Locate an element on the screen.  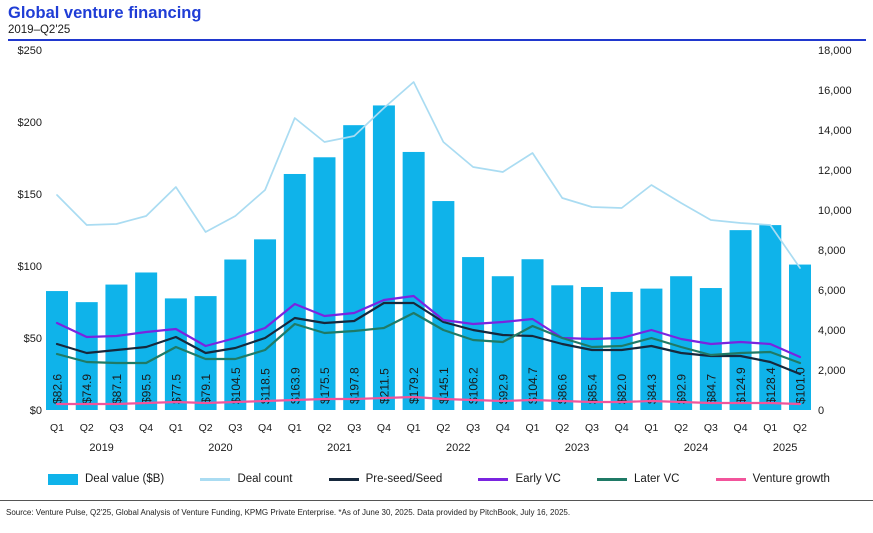
bar-value-label: $79.1 is located at coordinates (206, 389).